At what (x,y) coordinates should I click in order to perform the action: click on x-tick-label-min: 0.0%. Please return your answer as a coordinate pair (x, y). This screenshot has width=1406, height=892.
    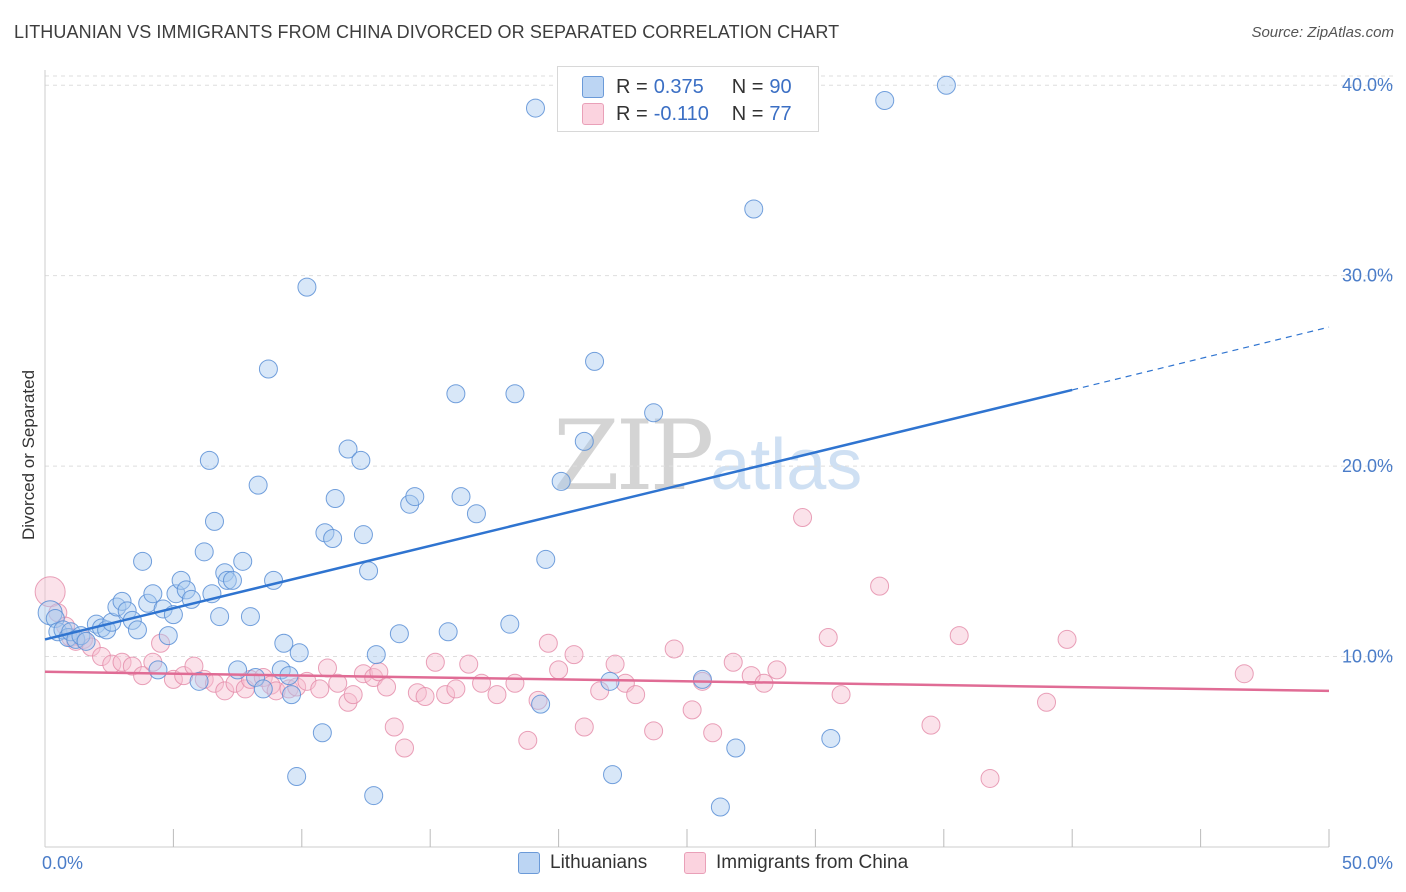
    Looking at the image, I should click on (62, 863).